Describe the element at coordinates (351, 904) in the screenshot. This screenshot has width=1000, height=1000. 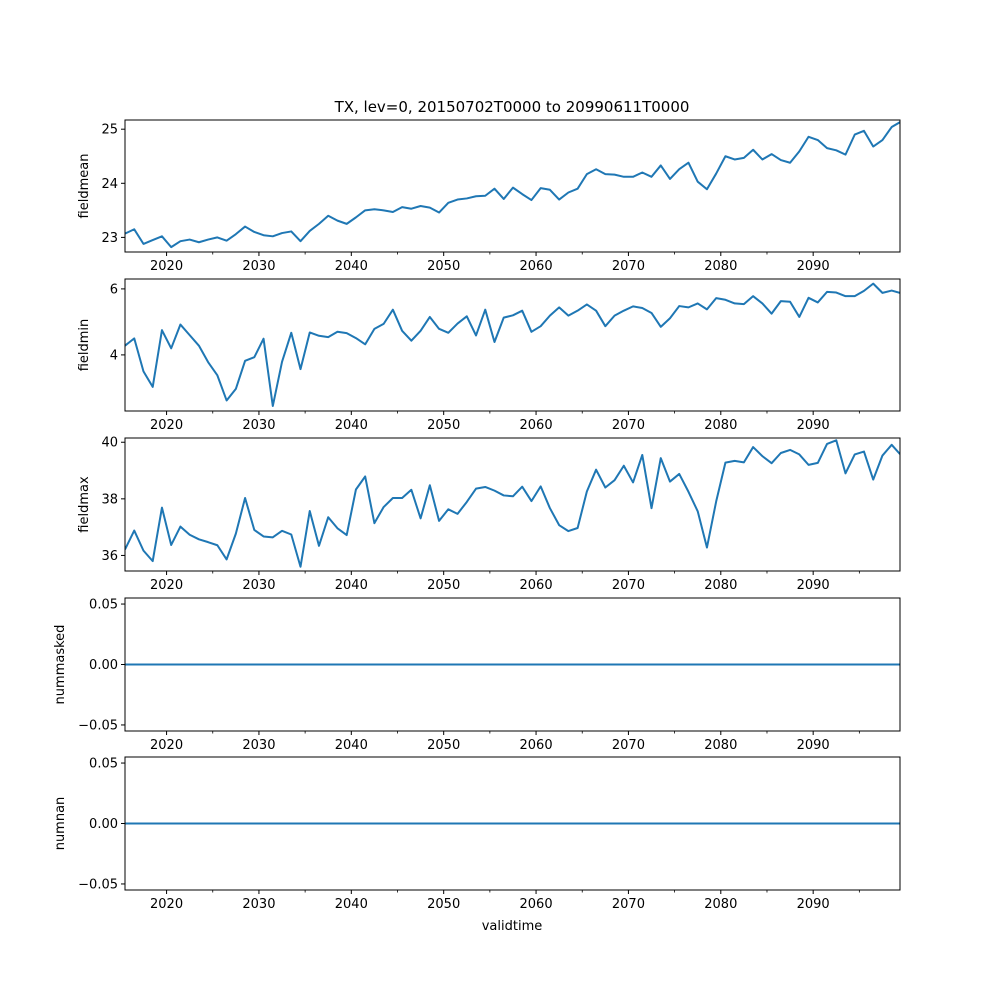
I see `numnan-xtick-label: 2040` at that location.